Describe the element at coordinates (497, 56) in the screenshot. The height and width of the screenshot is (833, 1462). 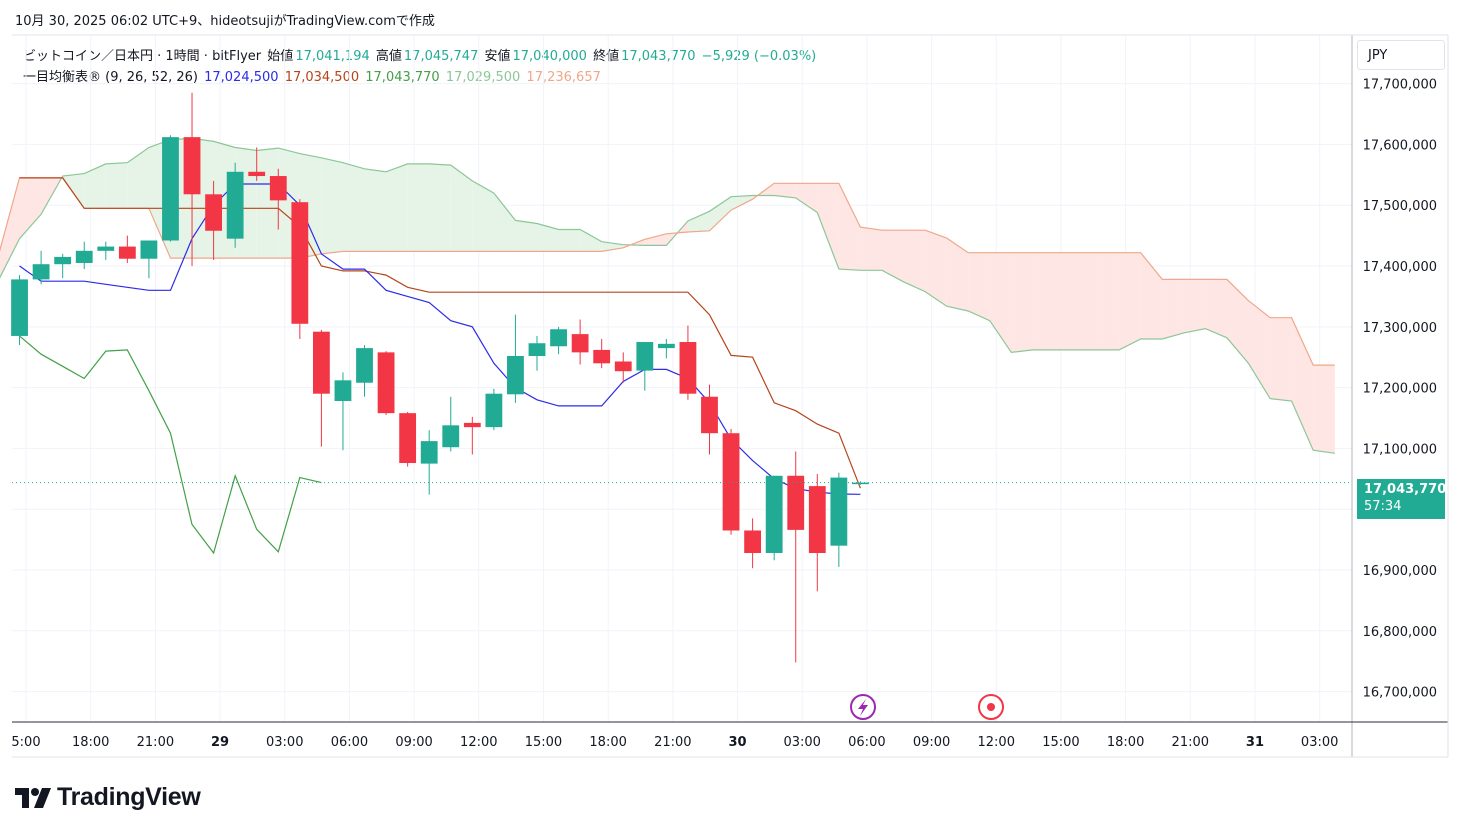
I see `low-label: 安値` at that location.